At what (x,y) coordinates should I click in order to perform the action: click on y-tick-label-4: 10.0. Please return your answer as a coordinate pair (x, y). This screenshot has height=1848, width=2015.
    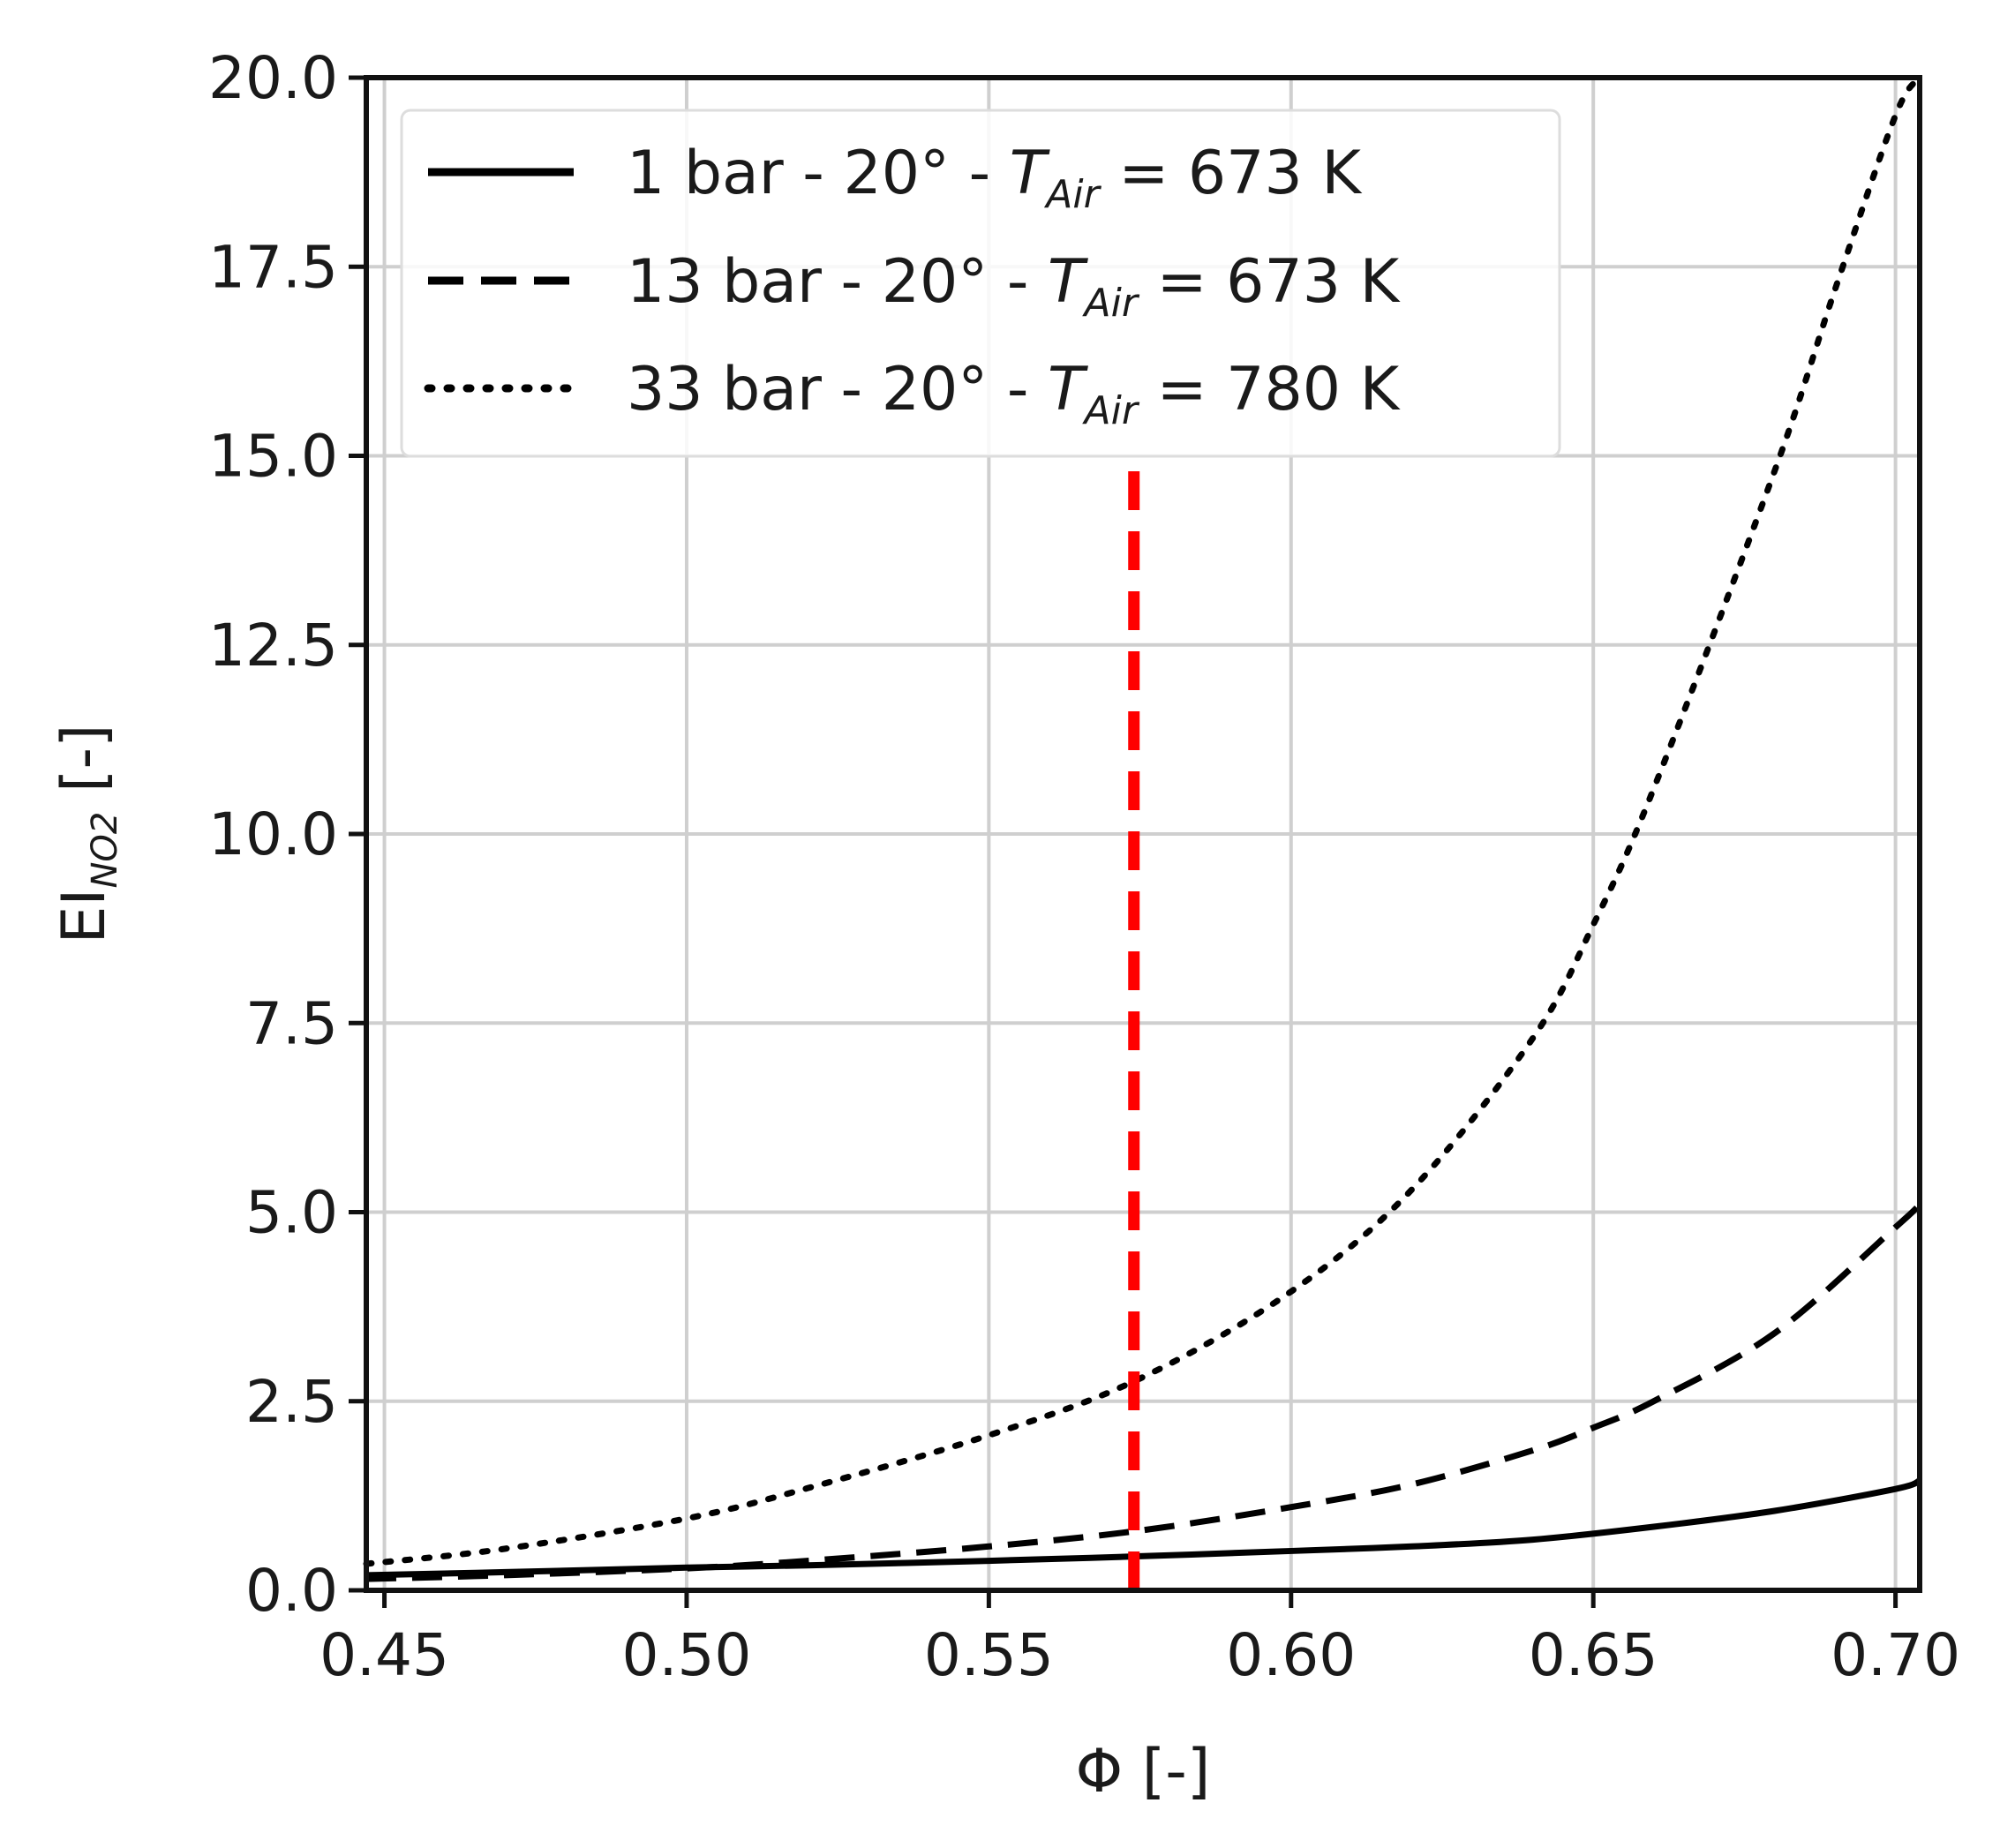
    Looking at the image, I should click on (273, 834).